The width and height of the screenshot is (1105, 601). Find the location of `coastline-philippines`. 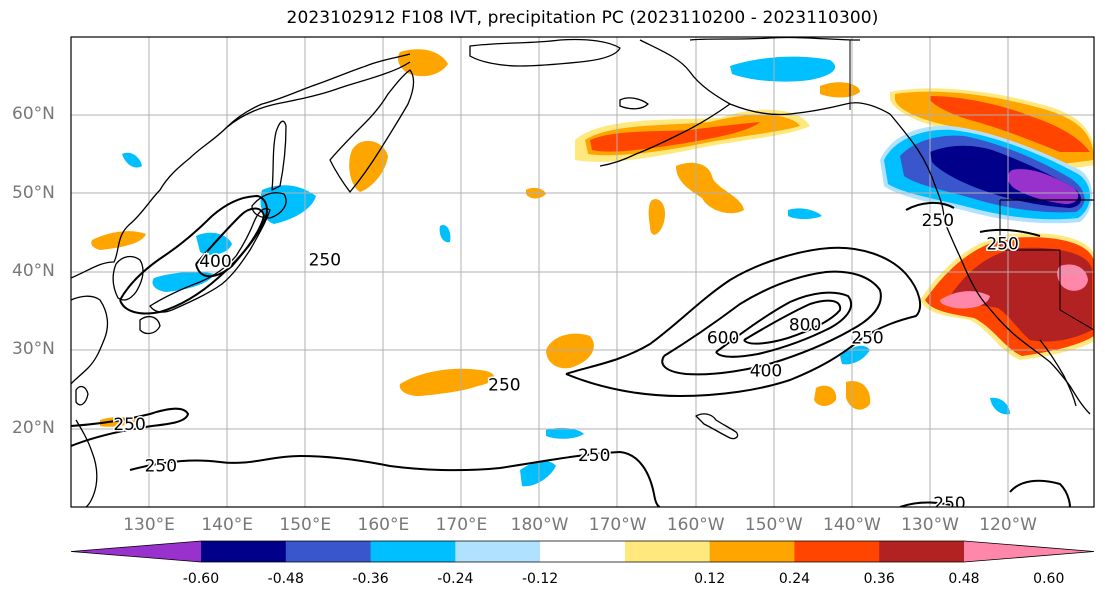

coastline-philippines is located at coordinates (86, 463).